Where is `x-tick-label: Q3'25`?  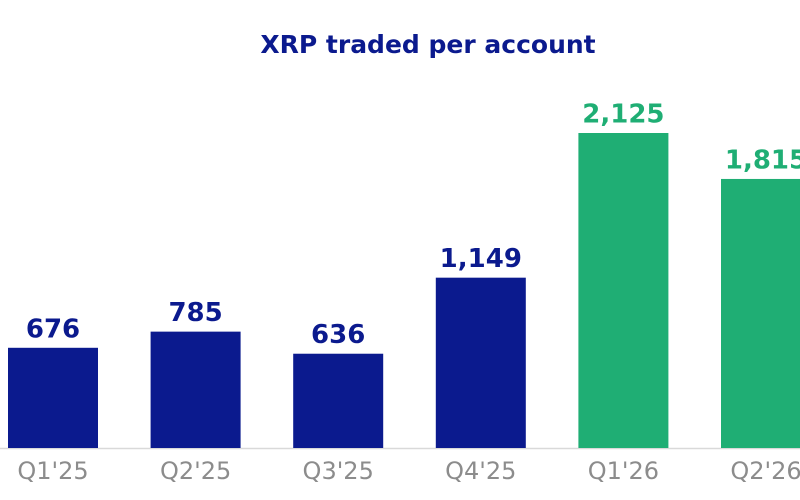 x-tick-label: Q3'25 is located at coordinates (338, 471).